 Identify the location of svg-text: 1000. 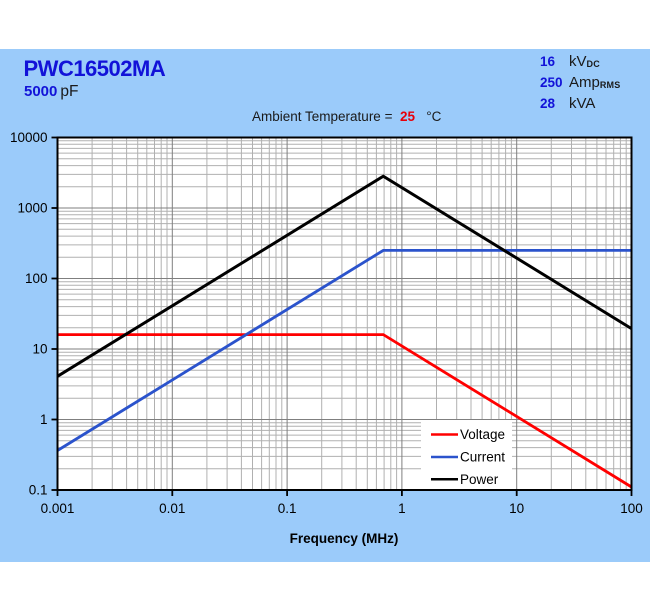
(32, 208).